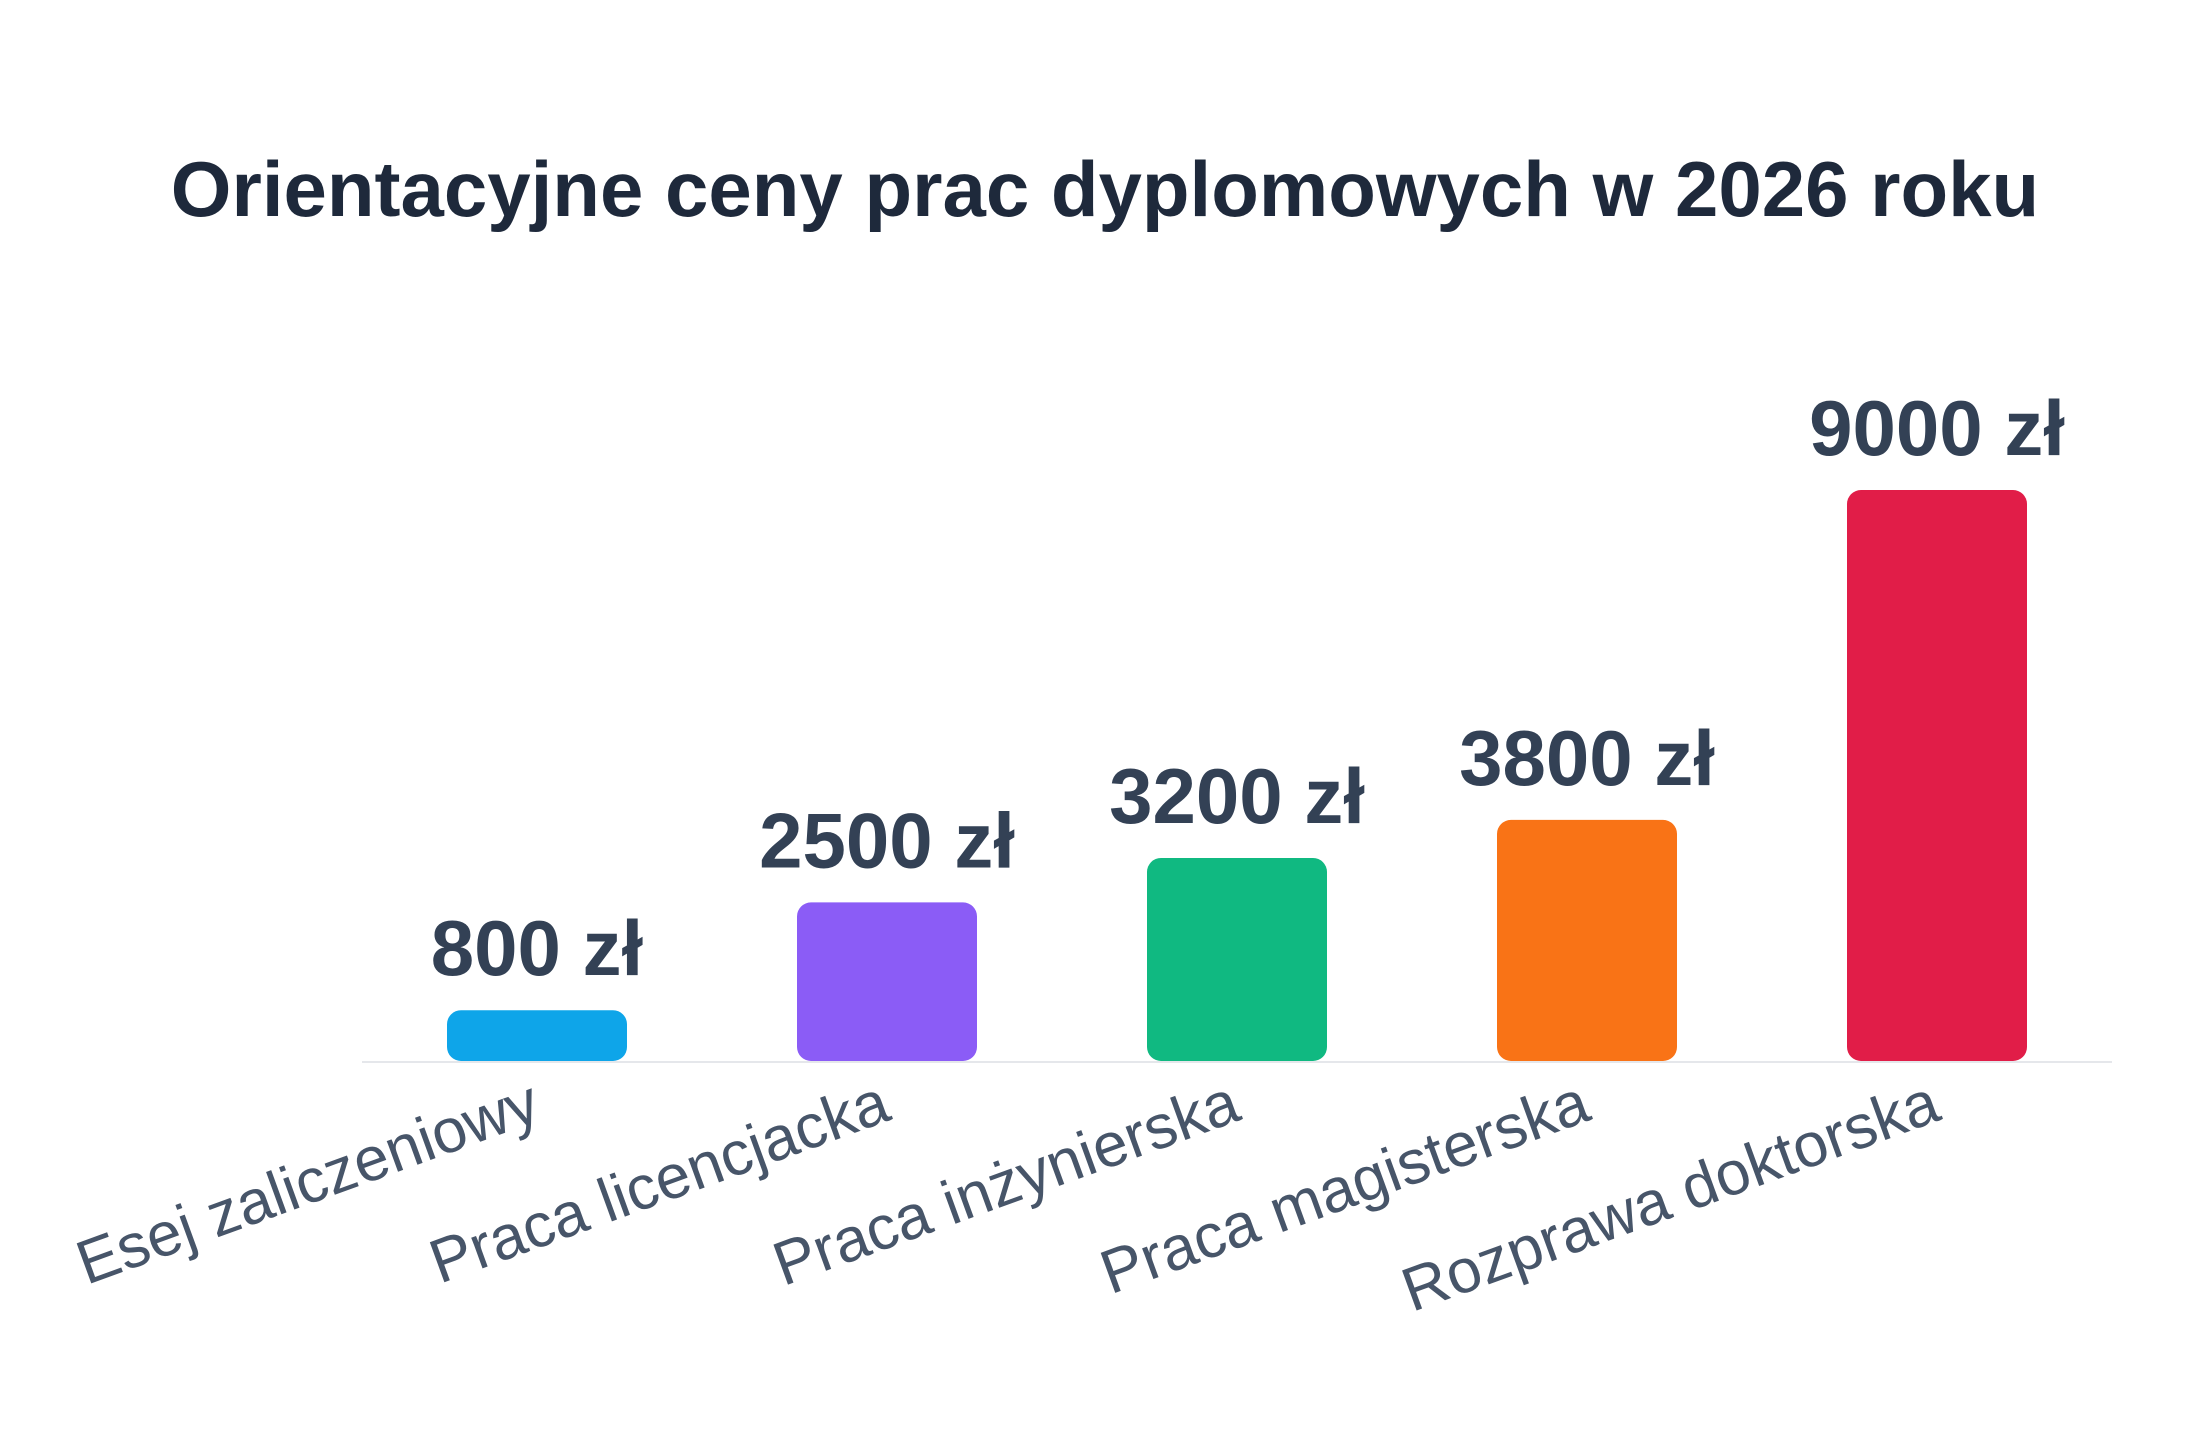 The height and width of the screenshot is (1440, 2200). I want to click on value-label-rozprawa-doktorska: 9000 zł, so click(1937, 428).